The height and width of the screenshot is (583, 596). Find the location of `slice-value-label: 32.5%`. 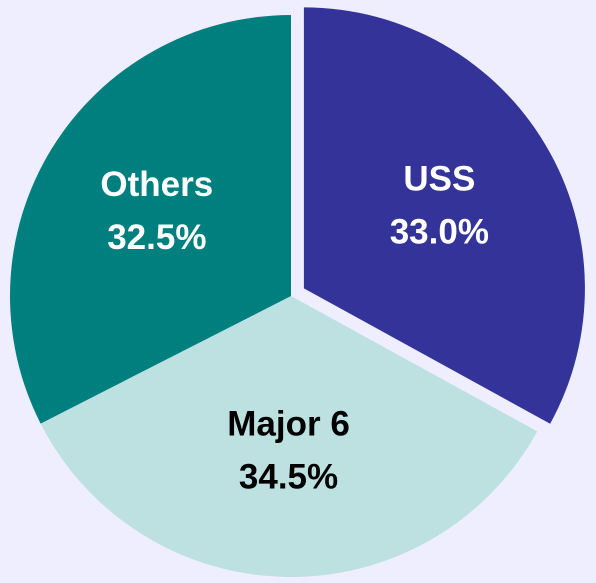

slice-value-label: 32.5% is located at coordinates (156, 237).